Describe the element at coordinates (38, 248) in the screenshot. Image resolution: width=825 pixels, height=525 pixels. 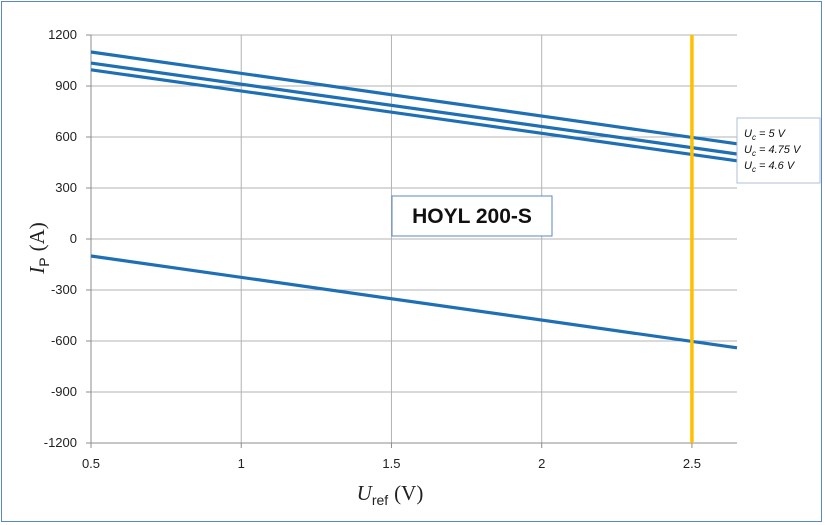
I see `y-axis-label: IP(A)` at that location.